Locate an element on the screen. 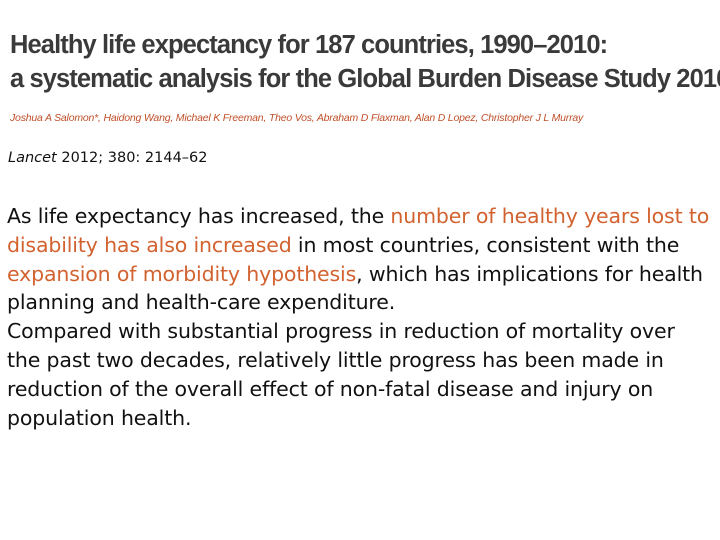 The width and height of the screenshot is (720, 540). citation-details: 2012; 380: 2144–62 is located at coordinates (132, 158).